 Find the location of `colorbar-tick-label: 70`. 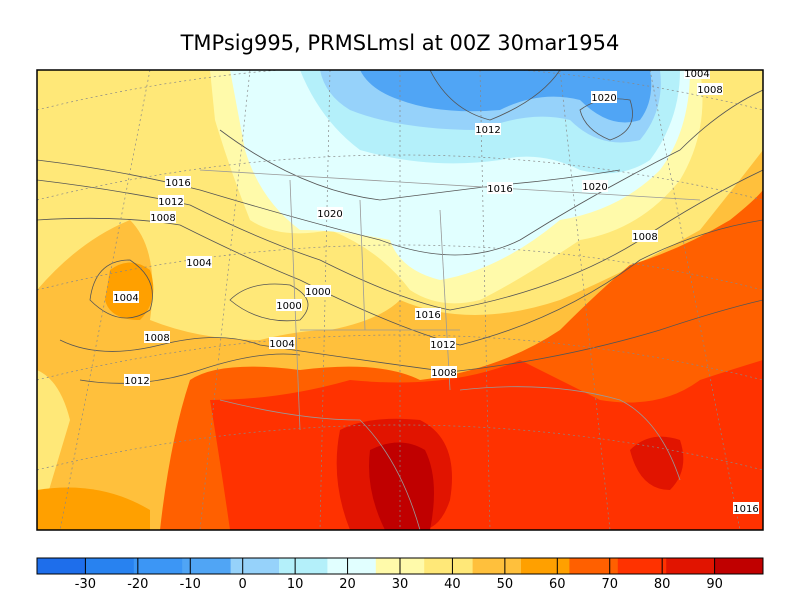

colorbar-tick-label: 70 is located at coordinates (609, 584).